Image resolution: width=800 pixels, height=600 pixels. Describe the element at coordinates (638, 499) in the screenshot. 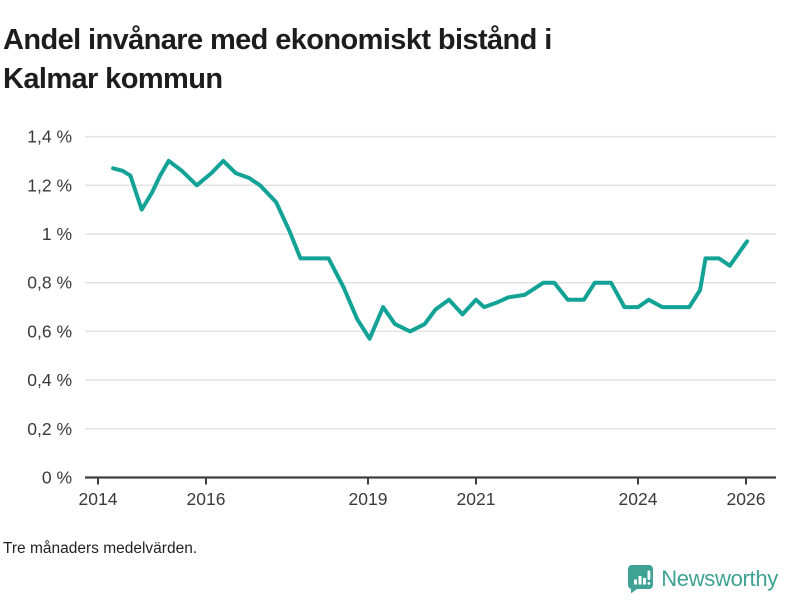

I see `x-tick-label: 2024` at that location.